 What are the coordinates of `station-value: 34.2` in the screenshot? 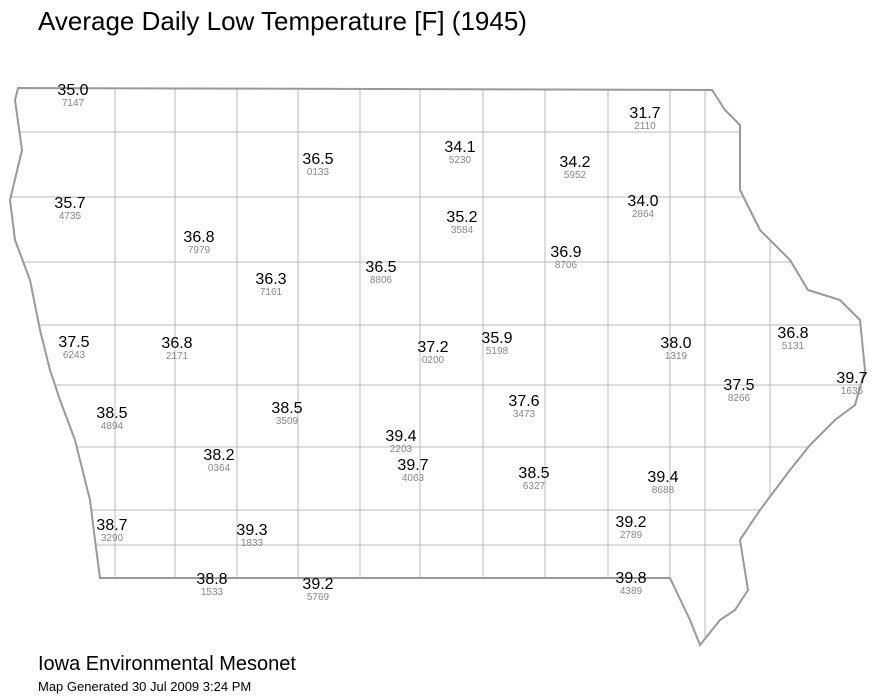 It's located at (574, 162).